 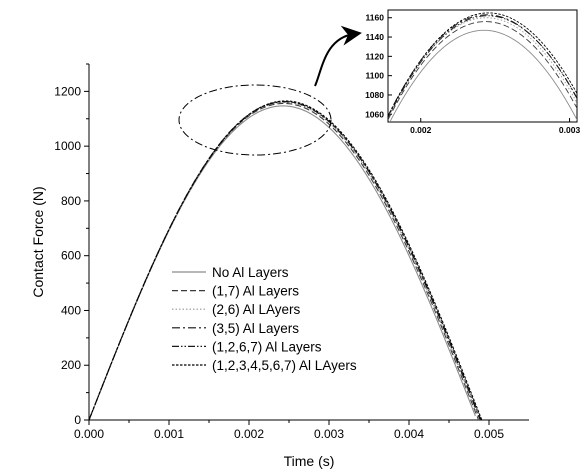 I want to click on inset-plot: 0.002 0.003 1060 1080 1100 1120 1140 1160, so click(x=472, y=72).